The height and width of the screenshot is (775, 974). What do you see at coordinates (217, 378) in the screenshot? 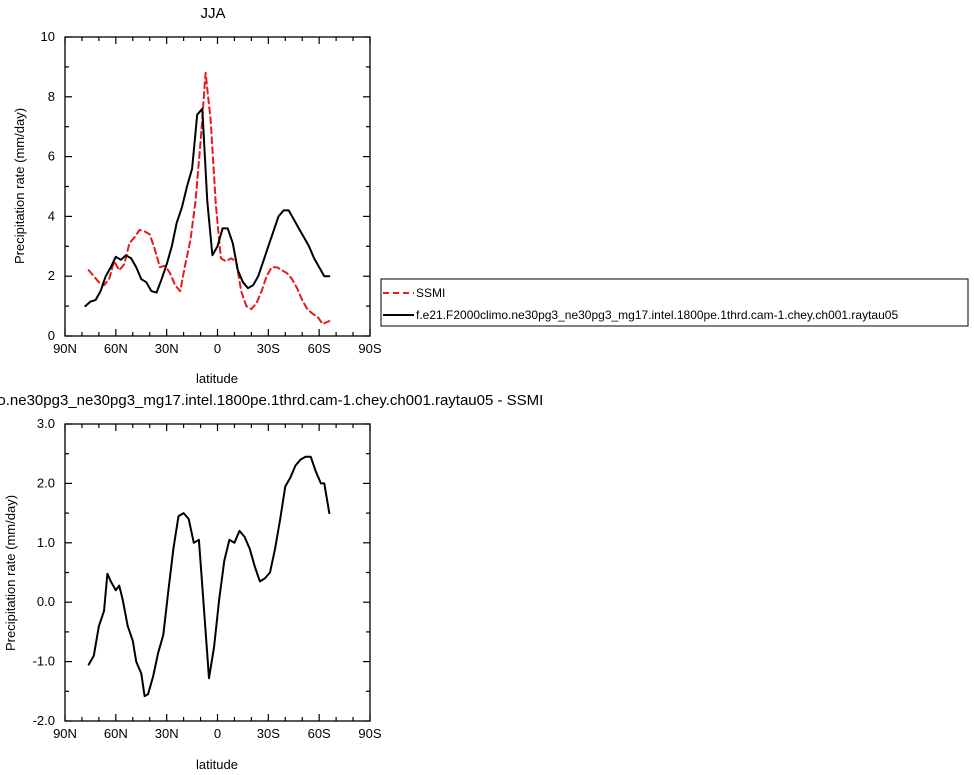
I see `panel-top-x-axis-label: latitude` at bounding box center [217, 378].